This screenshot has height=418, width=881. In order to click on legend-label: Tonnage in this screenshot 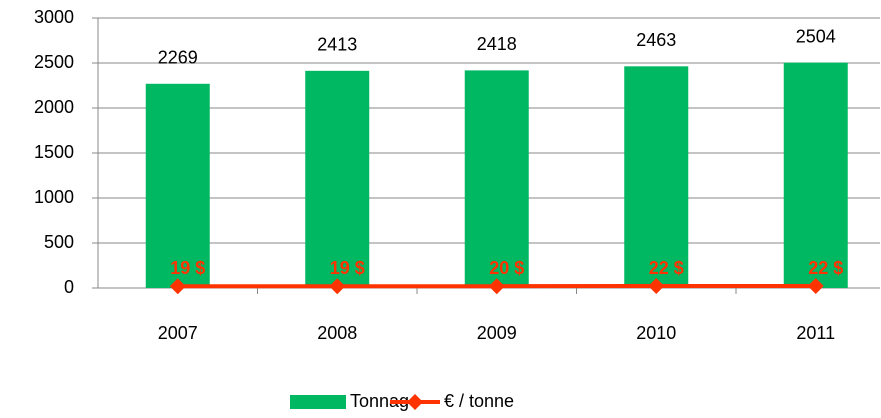, I will do `click(384, 401)`.